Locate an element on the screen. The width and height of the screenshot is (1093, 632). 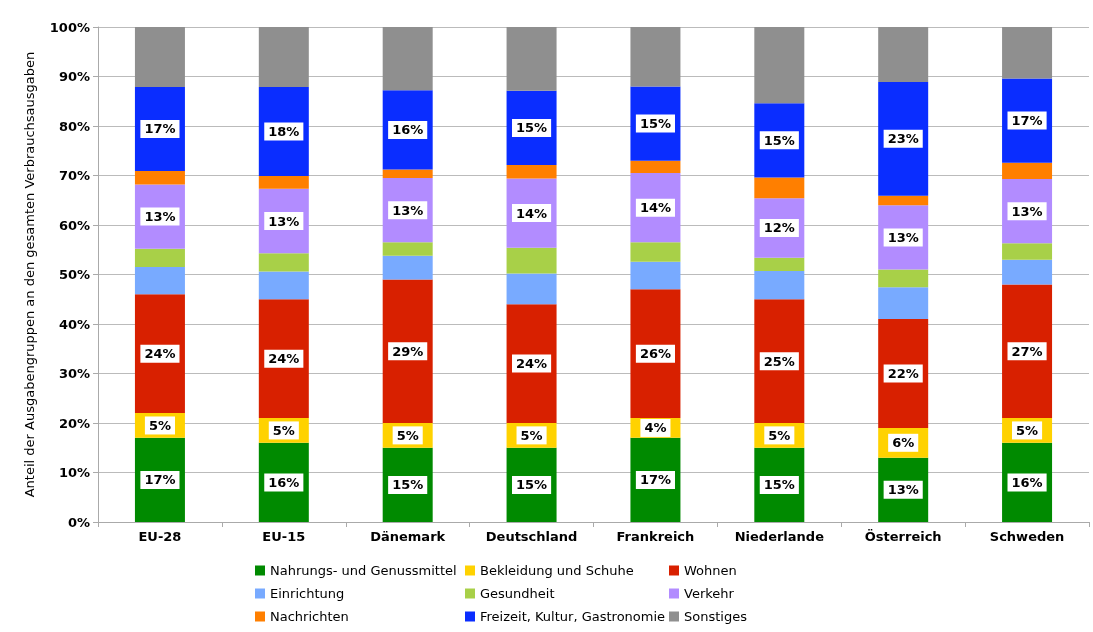
y-tick-label: 0% is located at coordinates (78, 522).